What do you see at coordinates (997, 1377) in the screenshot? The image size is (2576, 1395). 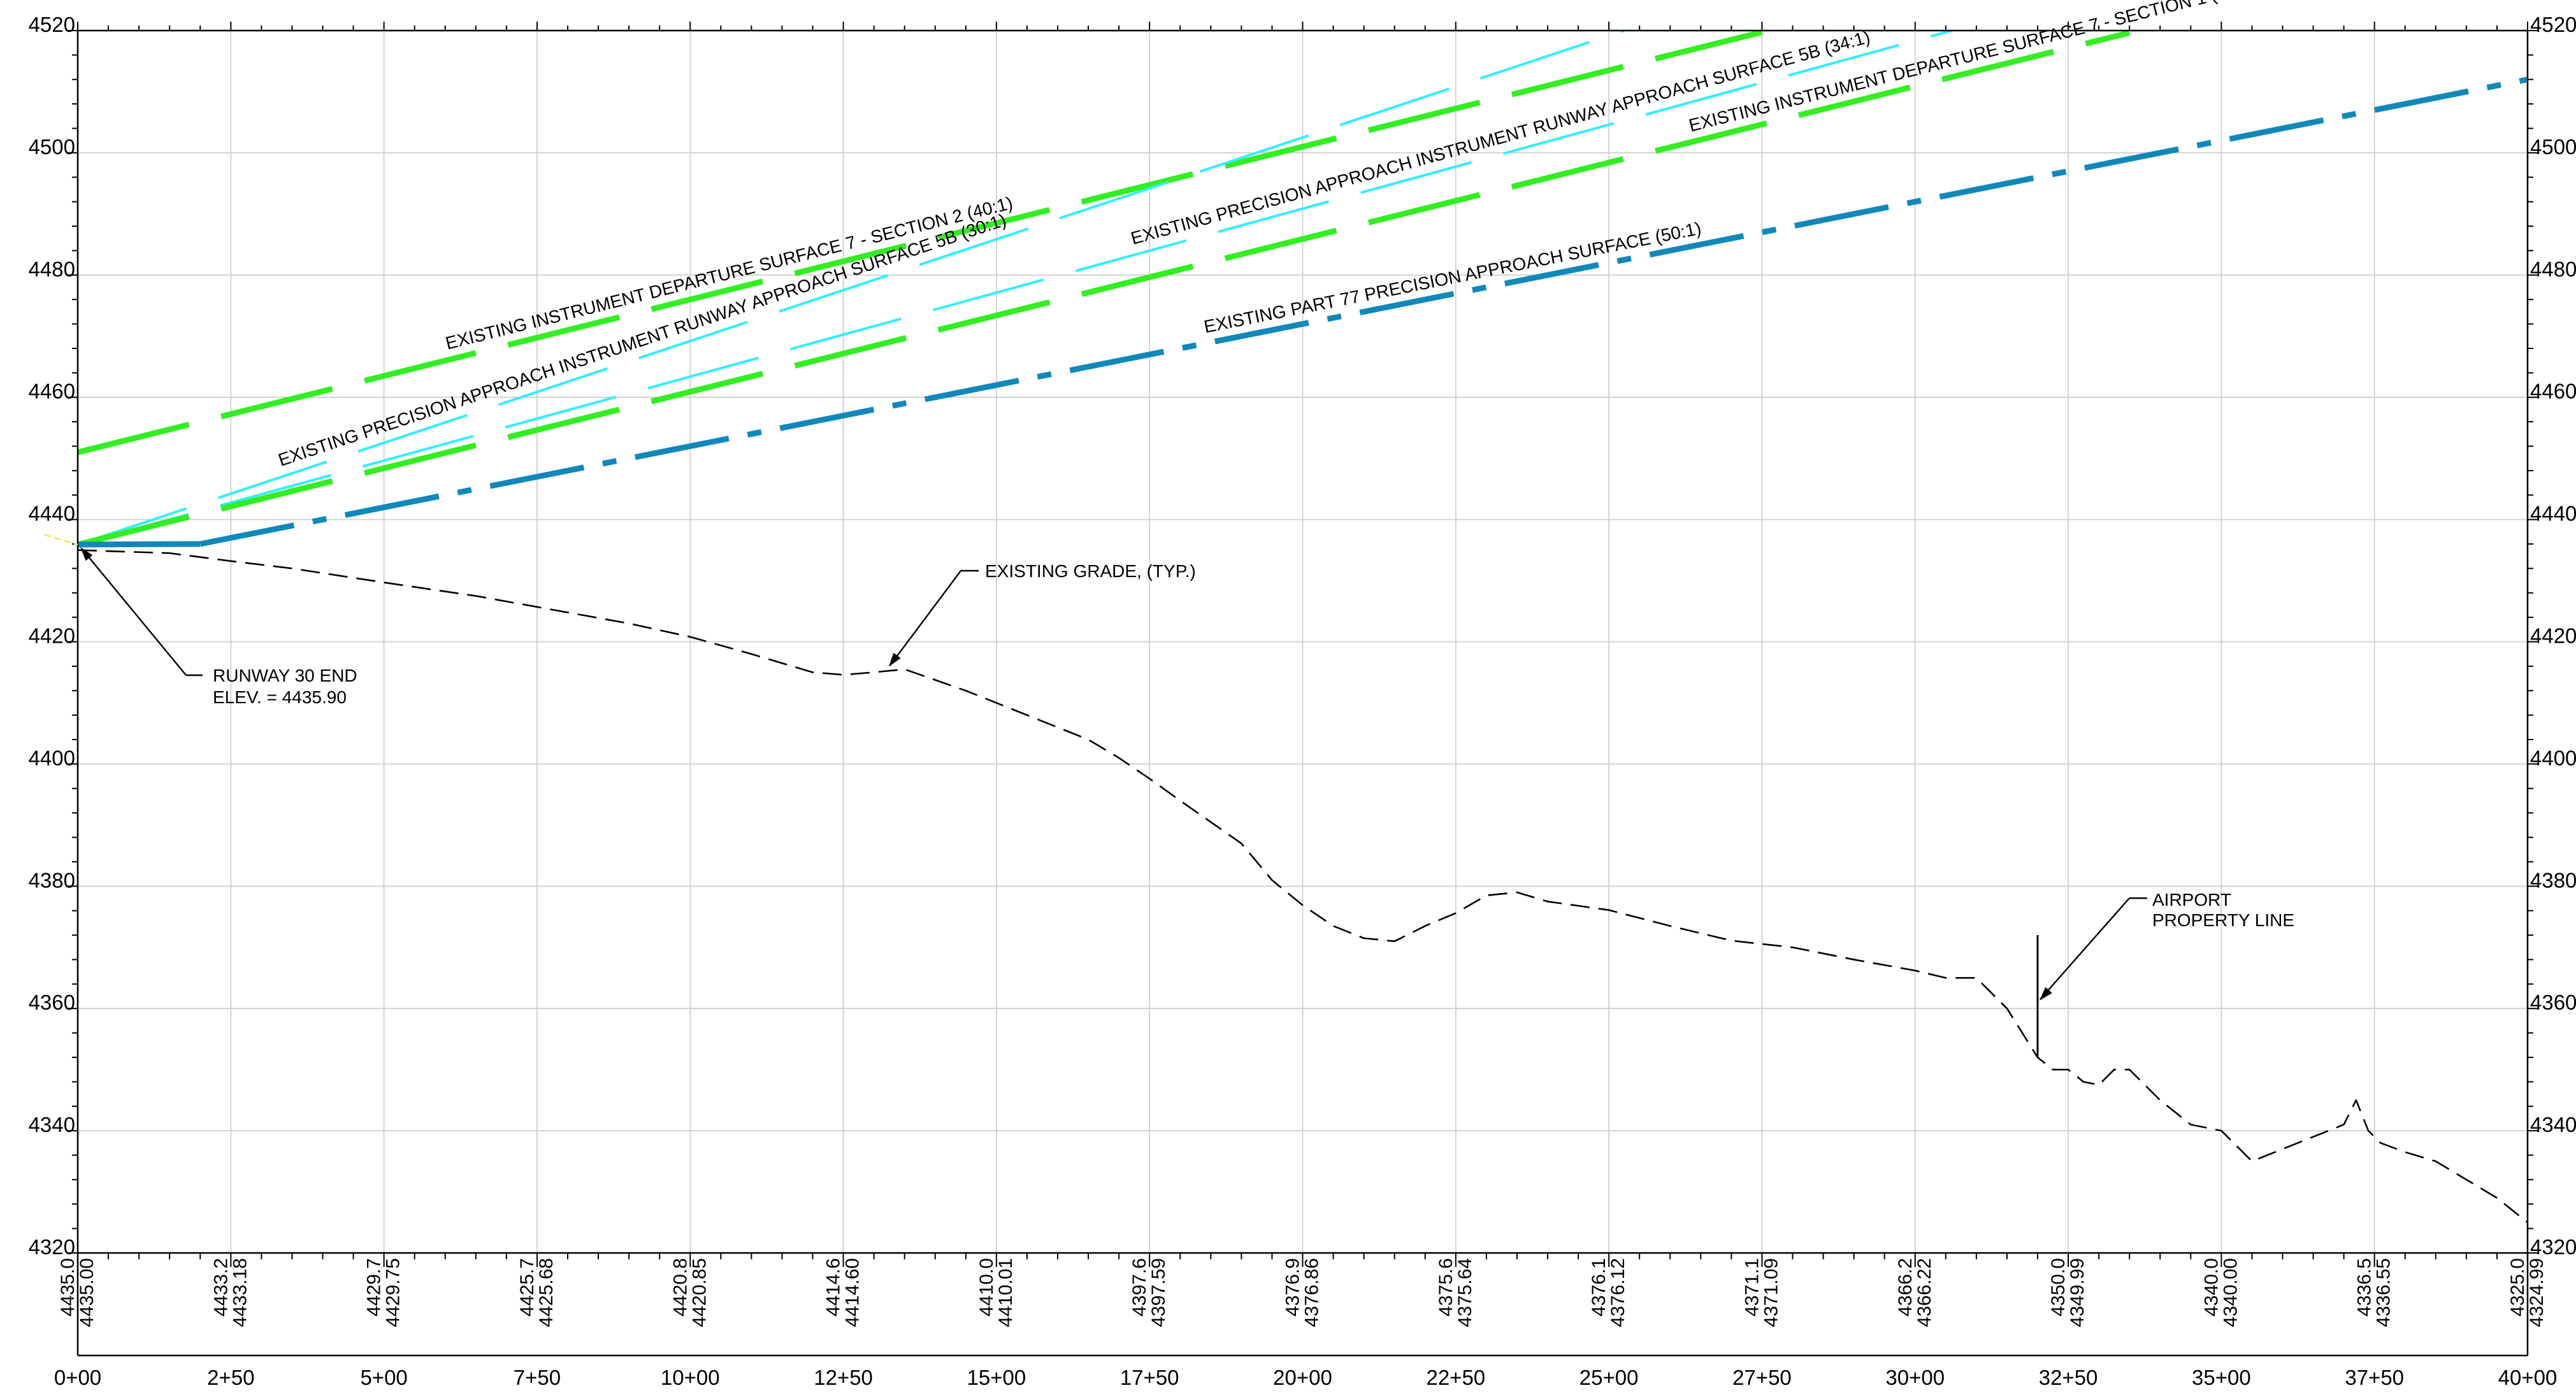 I see `station-label: 15+00` at bounding box center [997, 1377].